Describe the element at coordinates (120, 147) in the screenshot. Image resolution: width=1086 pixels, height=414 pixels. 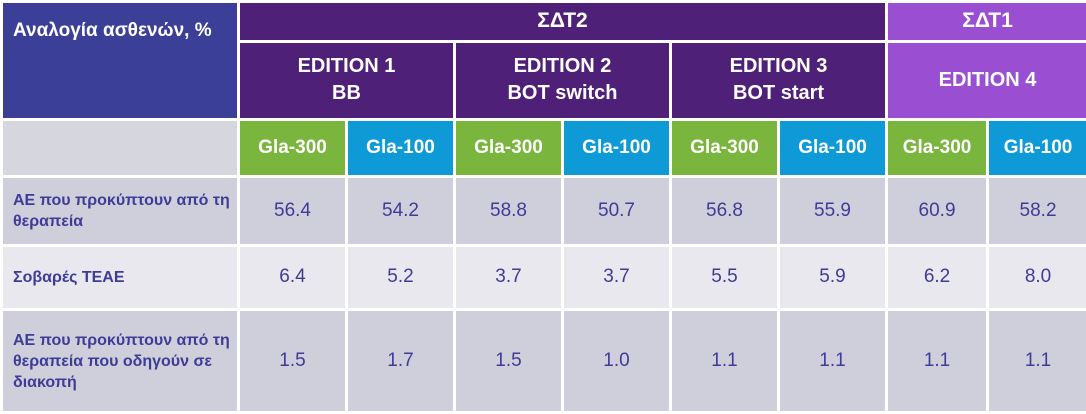
I see `column-header-blank` at that location.